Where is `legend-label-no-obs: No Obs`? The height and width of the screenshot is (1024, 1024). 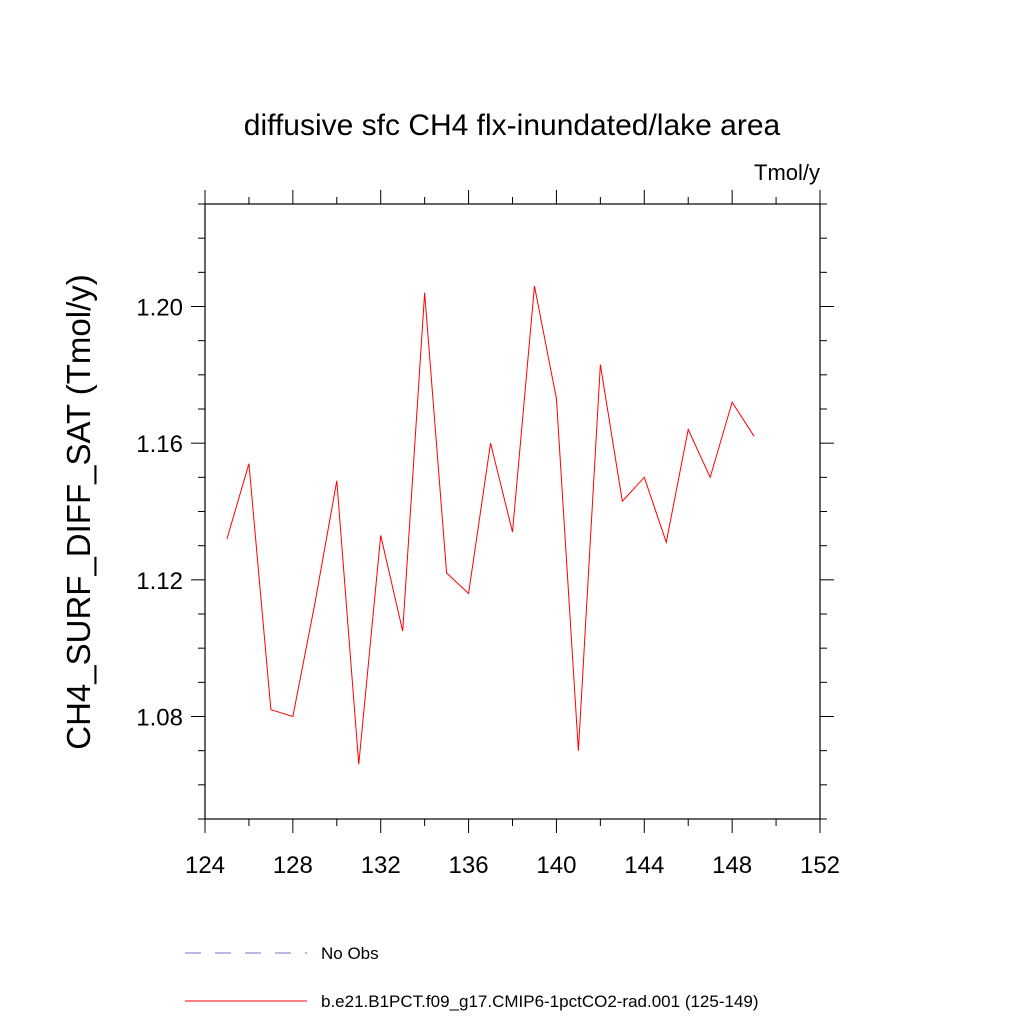
legend-label-no-obs: No Obs is located at coordinates (350, 953).